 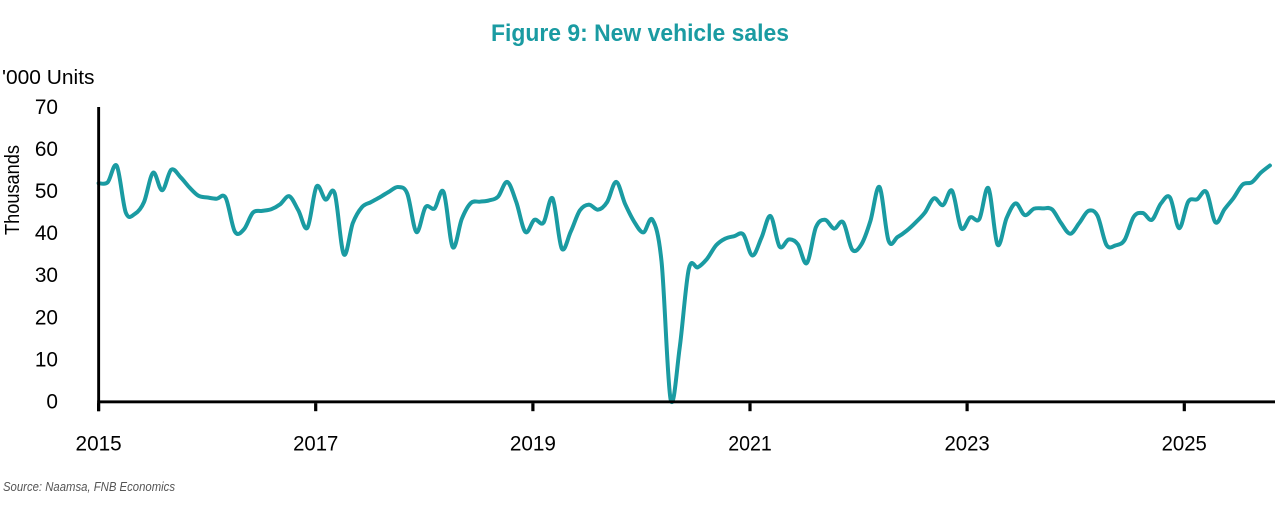 I want to click on svg-text: Thousands, so click(x=13, y=190).